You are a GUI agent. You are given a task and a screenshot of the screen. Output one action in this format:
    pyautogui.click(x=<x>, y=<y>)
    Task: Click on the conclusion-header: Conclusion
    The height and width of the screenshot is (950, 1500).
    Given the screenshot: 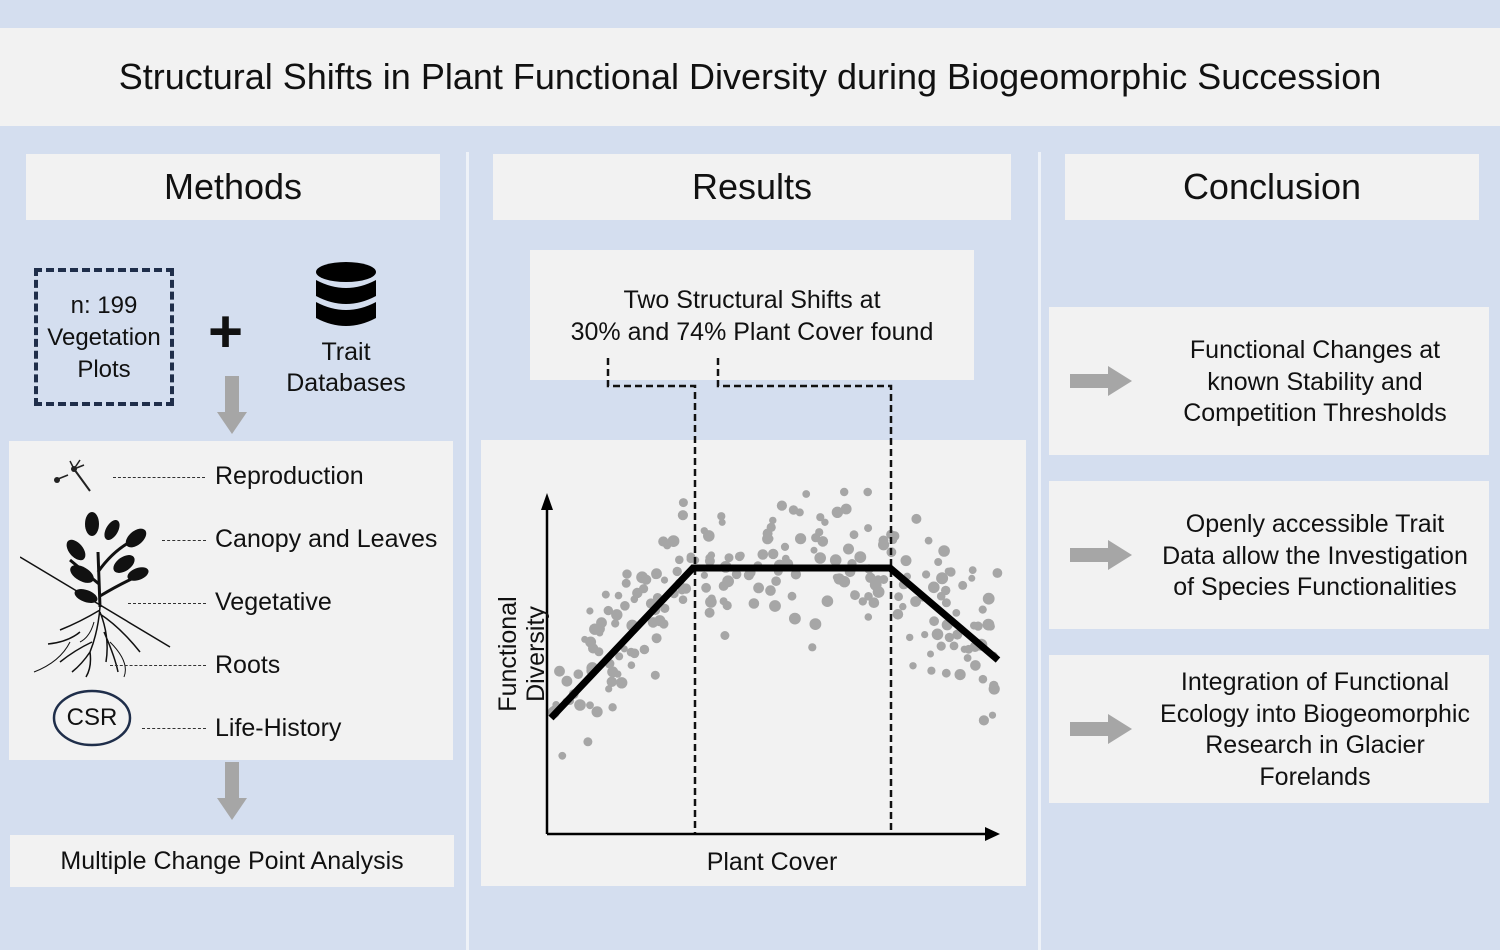 What is the action you would take?
    pyautogui.click(x=1272, y=187)
    